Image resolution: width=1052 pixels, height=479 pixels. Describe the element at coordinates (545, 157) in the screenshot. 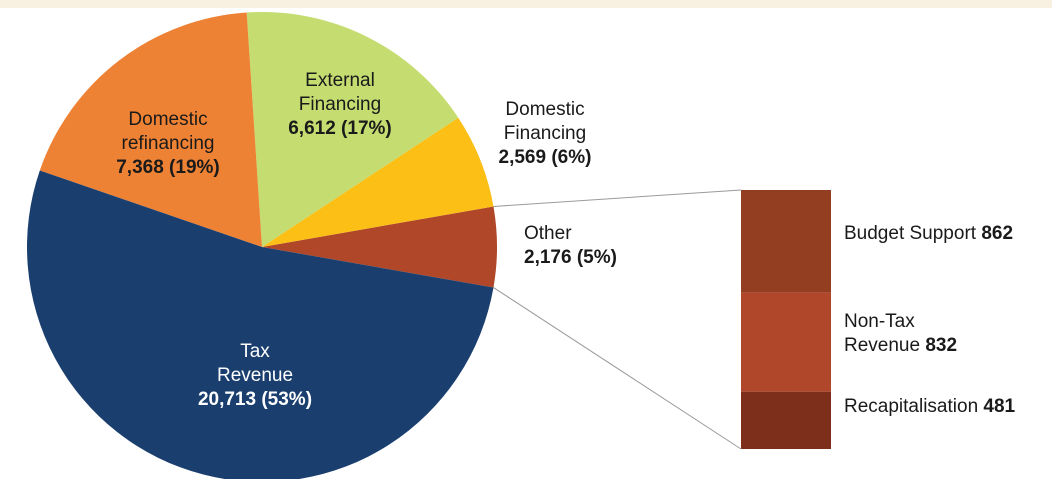

I see `slice-value: 2,569 (6%)` at that location.